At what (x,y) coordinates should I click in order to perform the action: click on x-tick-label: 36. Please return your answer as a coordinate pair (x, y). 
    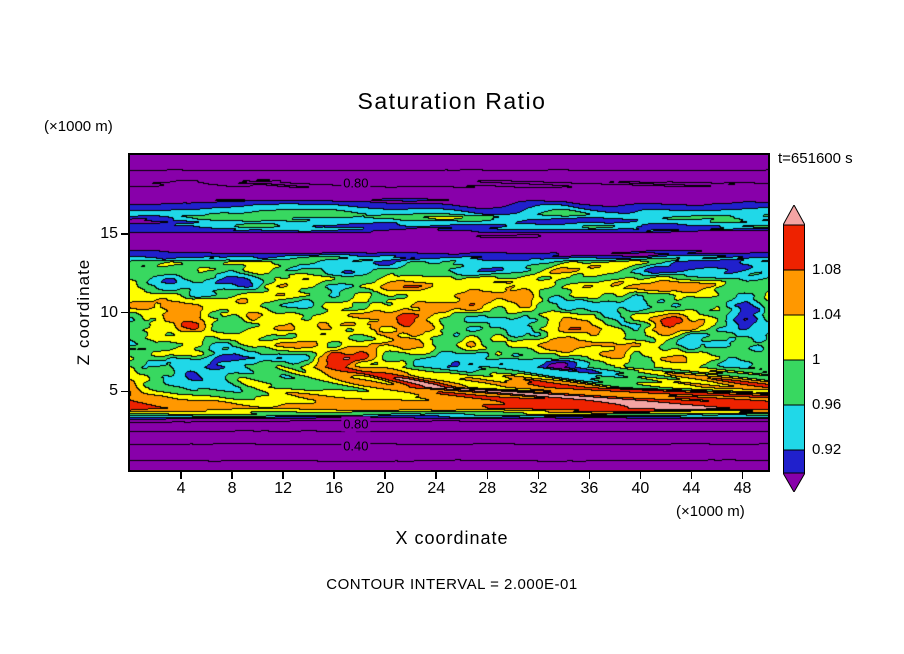
    Looking at the image, I should click on (589, 488).